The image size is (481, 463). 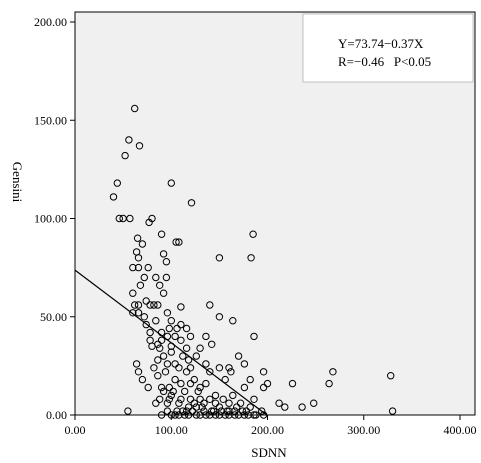 What do you see at coordinates (50, 219) in the screenshot?
I see `y-tick-label: 100.00` at bounding box center [50, 219].